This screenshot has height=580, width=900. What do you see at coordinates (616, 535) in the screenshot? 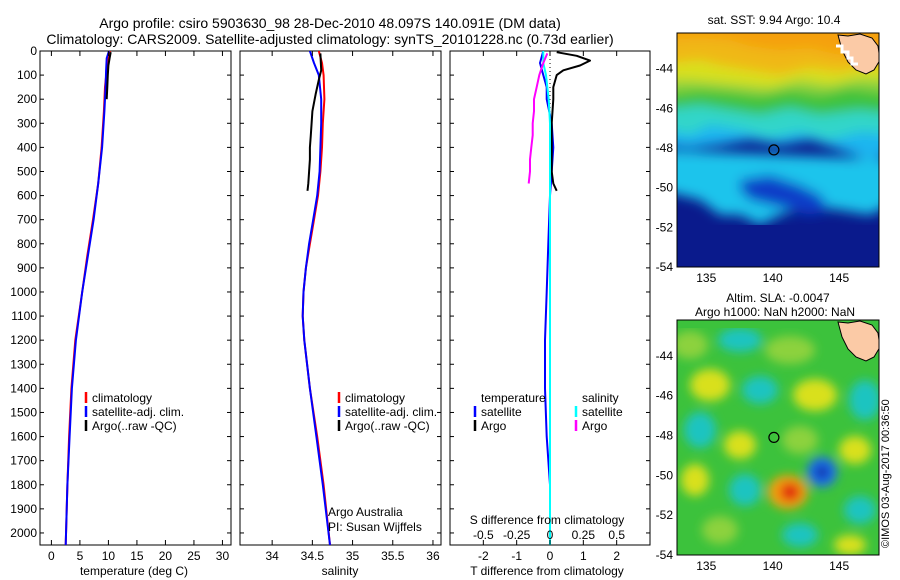
I see `x-tick-label-top: 0.5` at bounding box center [616, 535].